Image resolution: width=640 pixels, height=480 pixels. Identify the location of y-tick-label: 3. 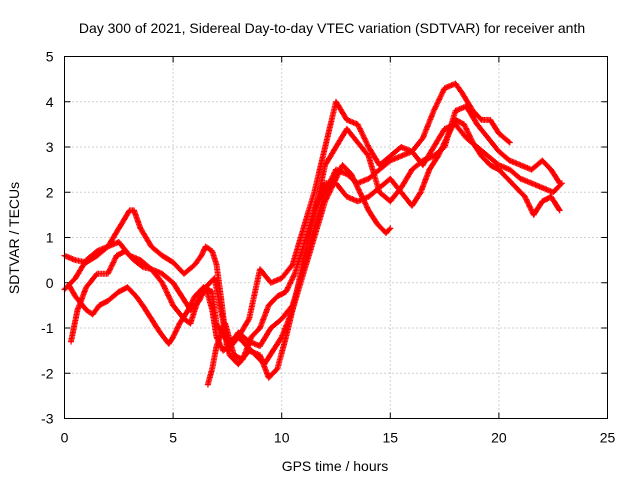
(50, 147).